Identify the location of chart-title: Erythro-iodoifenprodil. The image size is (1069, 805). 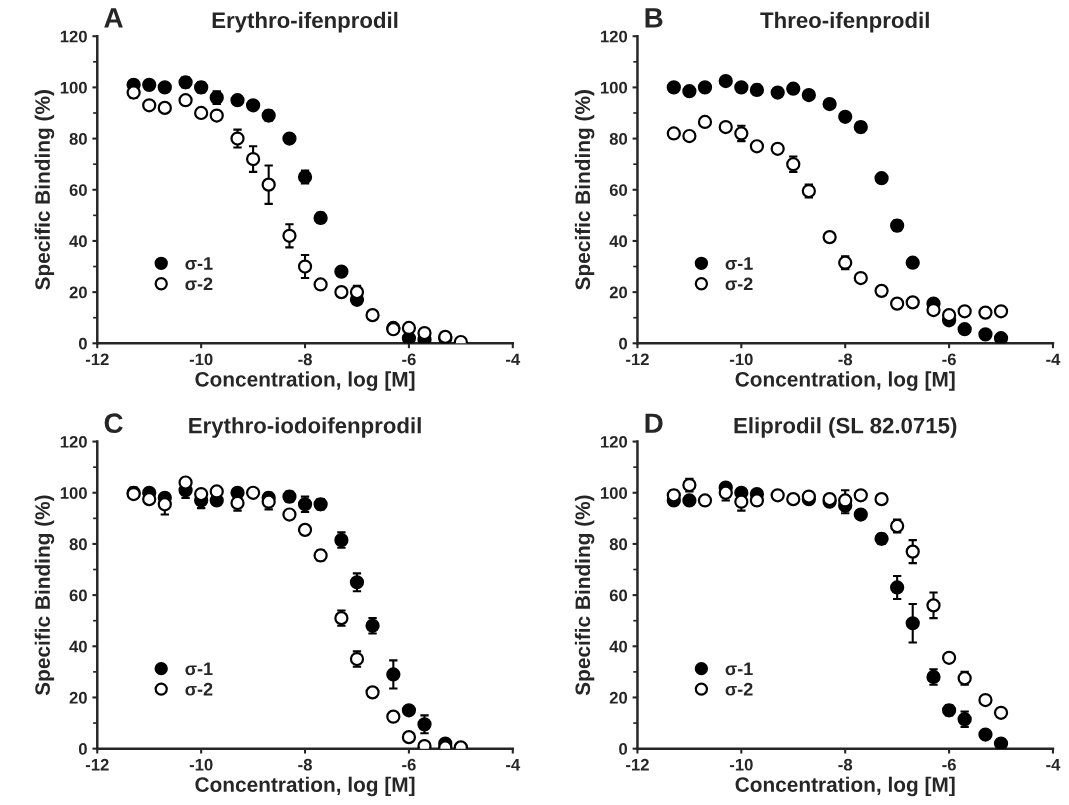
(305, 427).